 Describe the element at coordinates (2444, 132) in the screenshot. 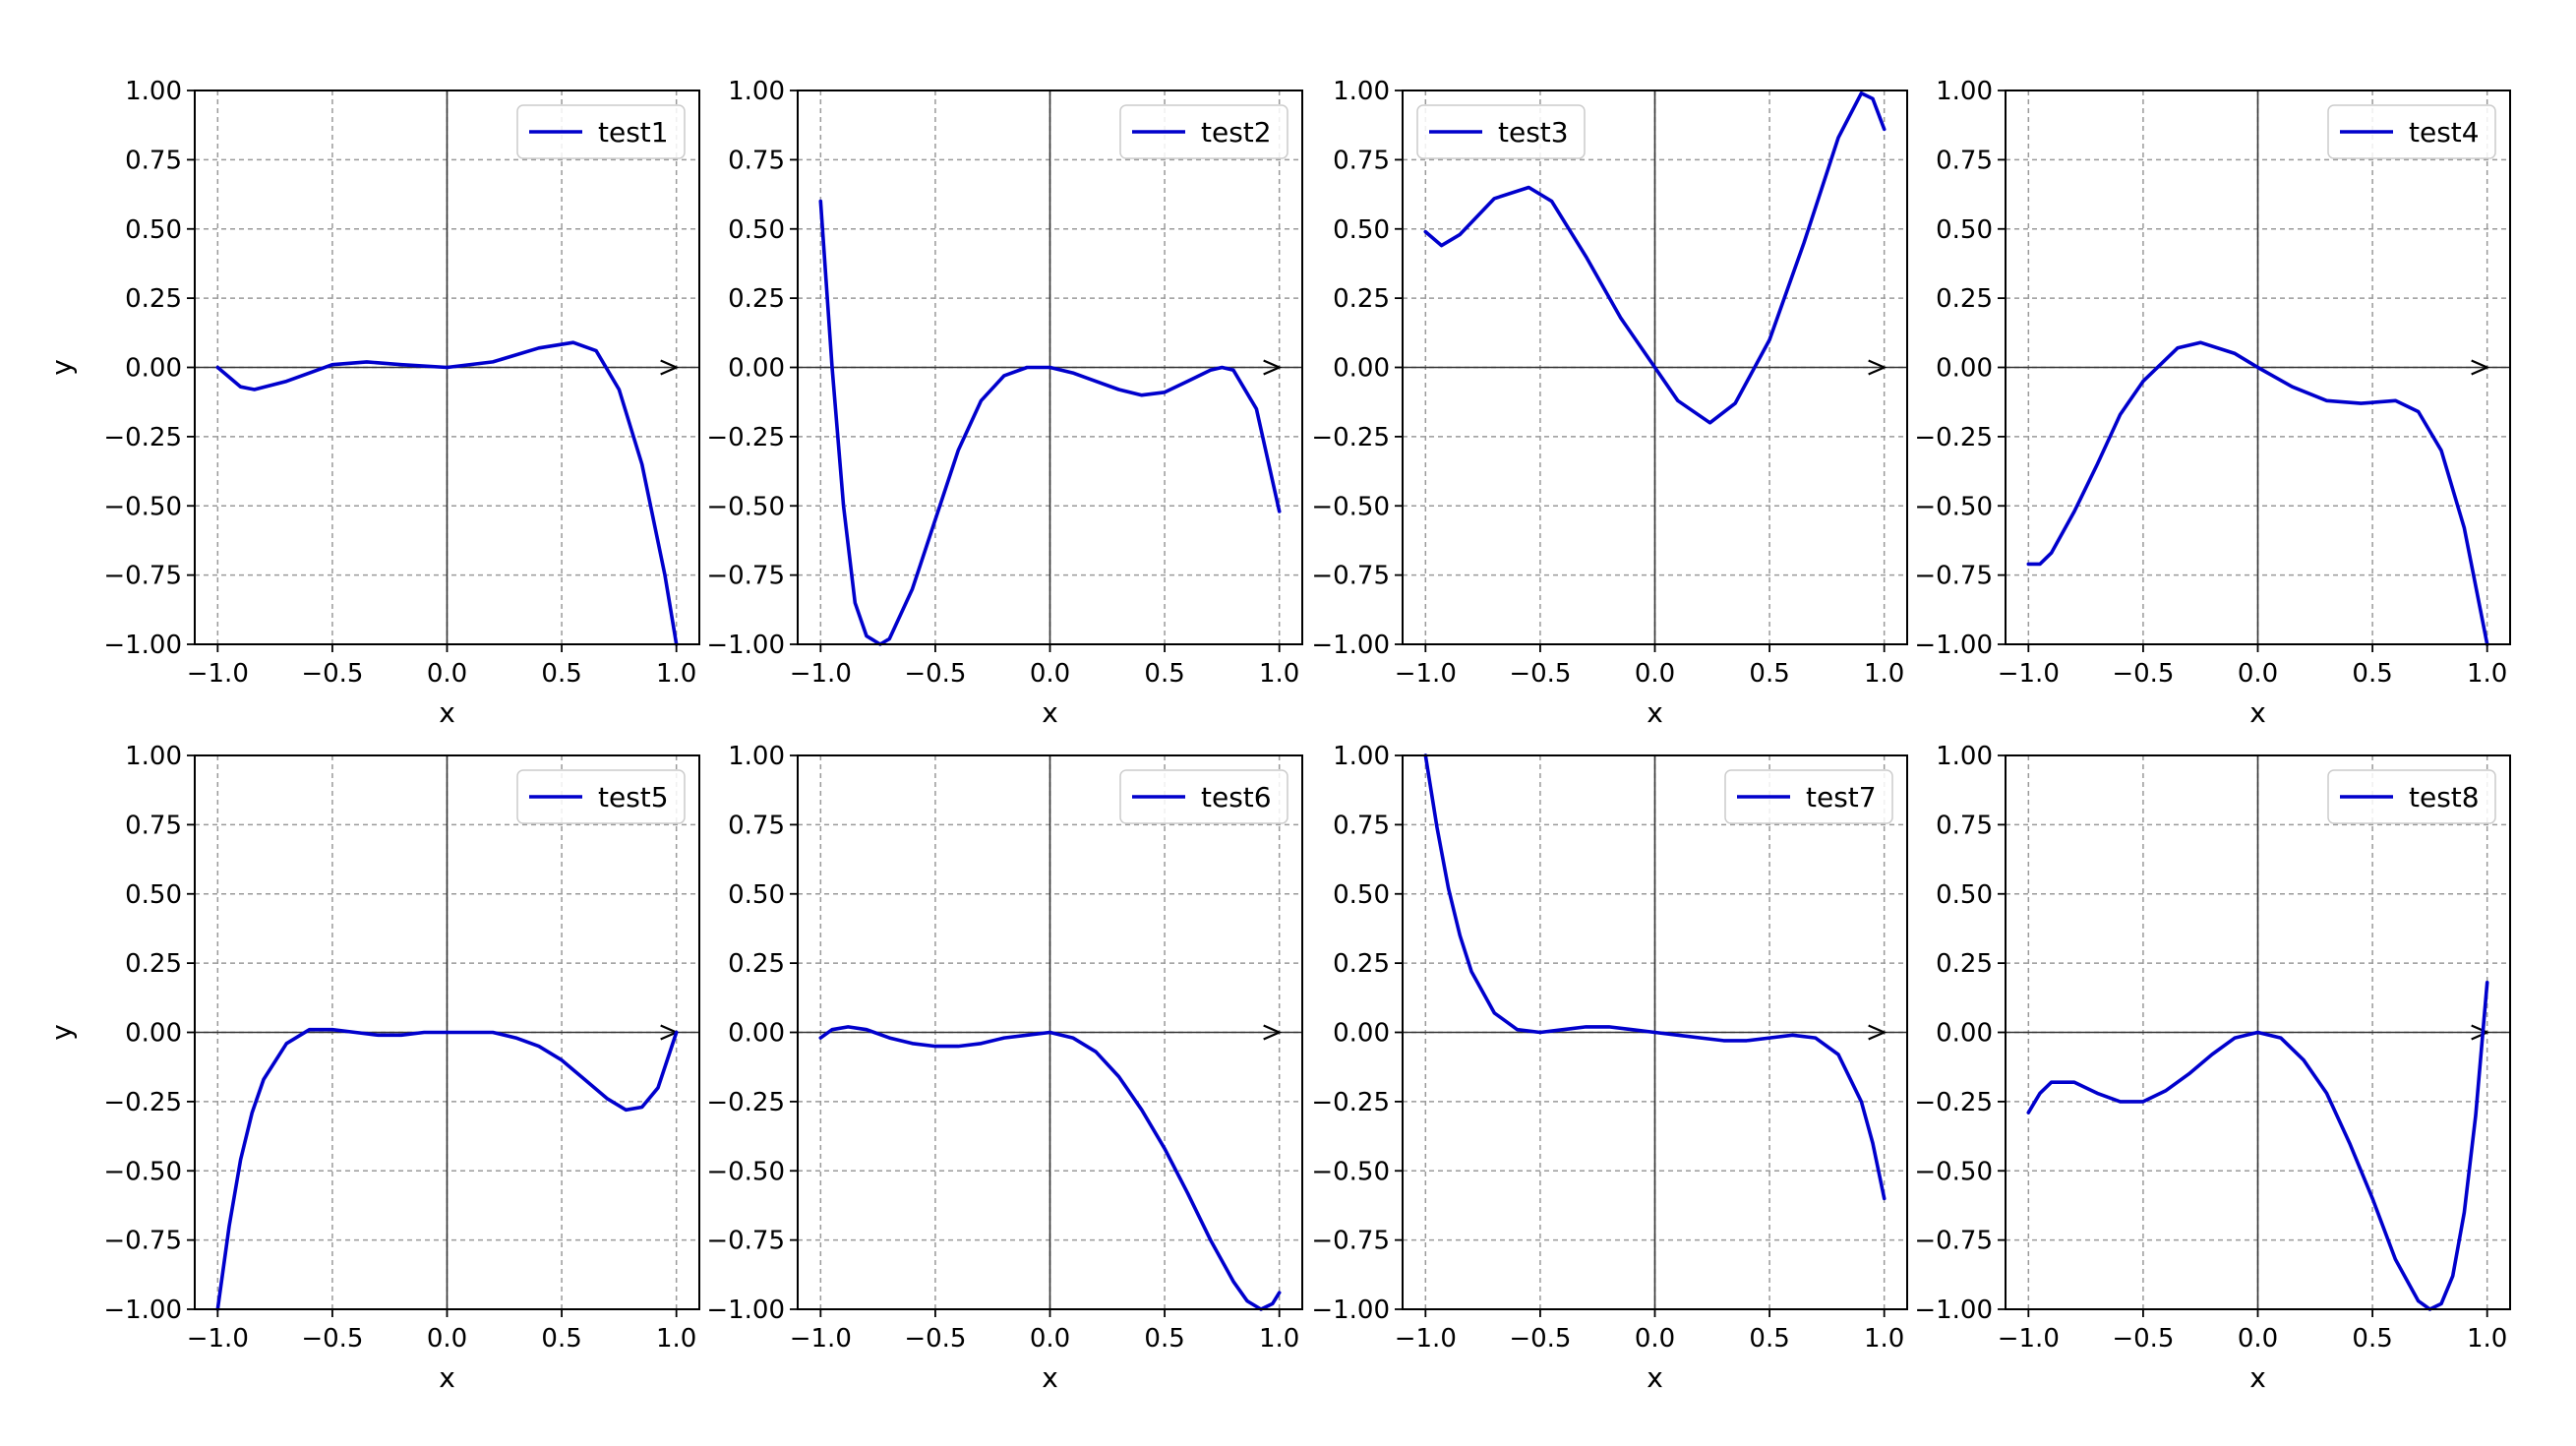

I see `legend-label: test4` at that location.